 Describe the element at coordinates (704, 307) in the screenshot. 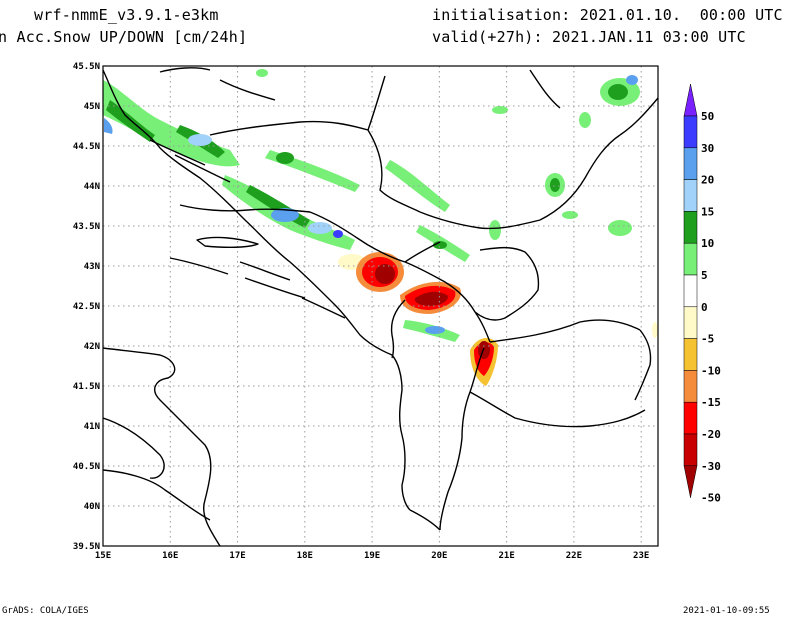

I see `colorbar-label: 0` at that location.